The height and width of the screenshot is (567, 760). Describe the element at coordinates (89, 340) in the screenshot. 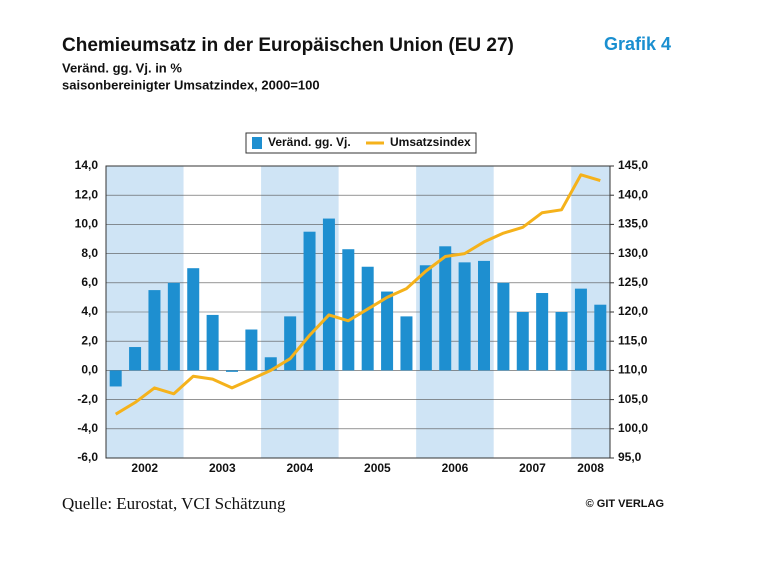

I see `y-tick-label: 2,0` at that location.